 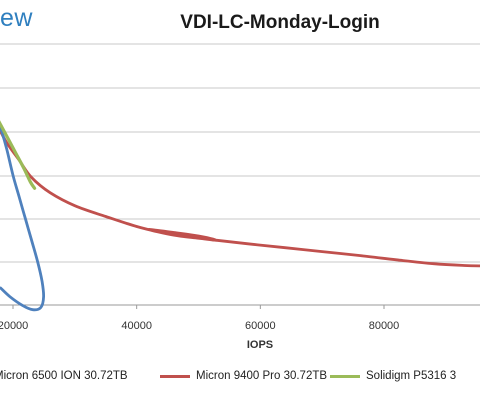 What do you see at coordinates (199, 318) in the screenshot?
I see `x-axis-ticks: 20000 40000 60000 80000` at bounding box center [199, 318].